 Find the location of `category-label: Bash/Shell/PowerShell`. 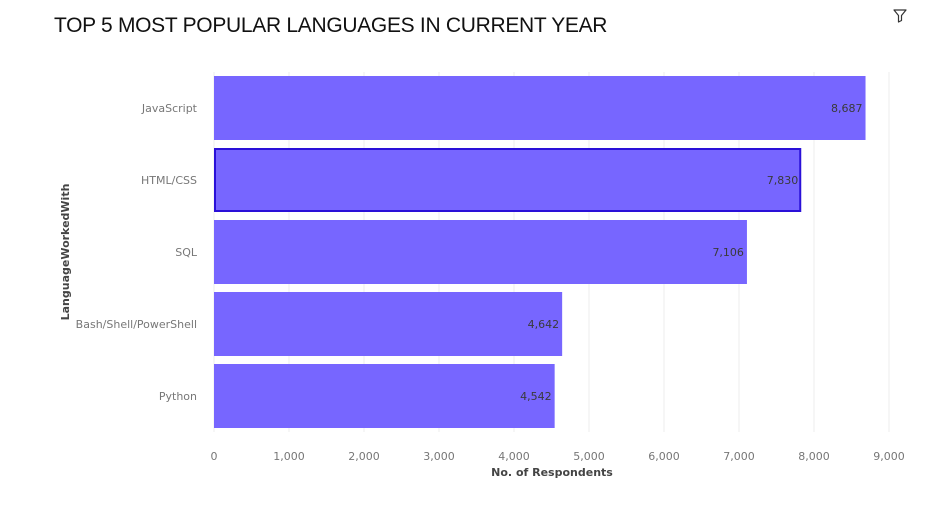

category-label: Bash/Shell/PowerShell is located at coordinates (136, 324).